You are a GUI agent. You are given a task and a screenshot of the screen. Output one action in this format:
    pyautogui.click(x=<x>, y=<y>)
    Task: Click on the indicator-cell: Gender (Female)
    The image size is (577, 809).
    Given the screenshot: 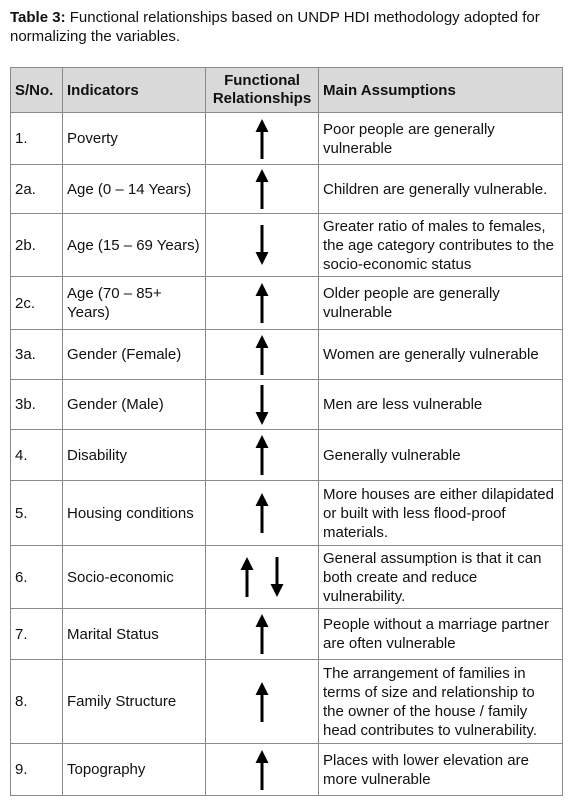 What is the action you would take?
    pyautogui.click(x=134, y=354)
    